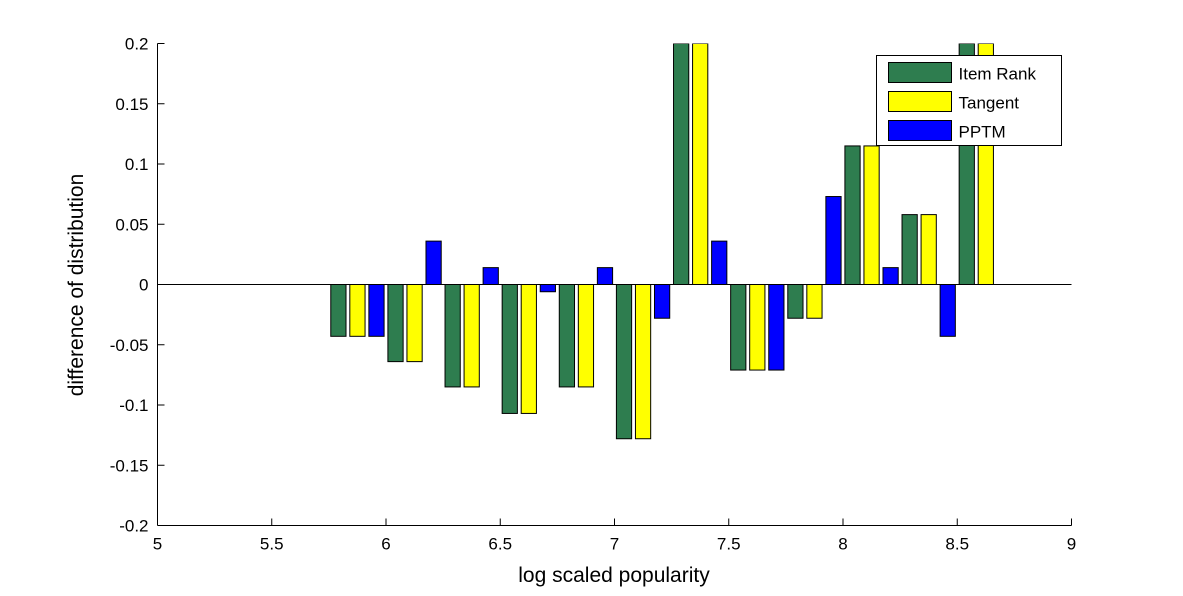  What do you see at coordinates (982, 132) in the screenshot?
I see `legend-label: PPTM` at bounding box center [982, 132].